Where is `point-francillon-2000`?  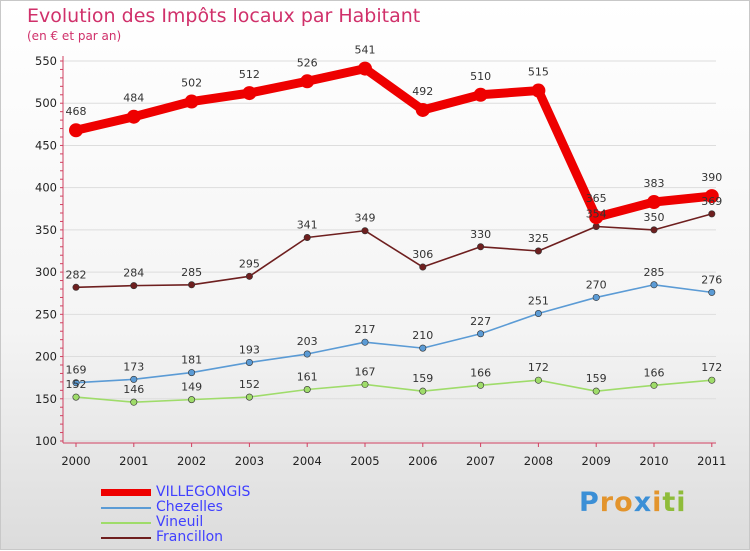
point-francillon-2000 is located at coordinates (76, 287).